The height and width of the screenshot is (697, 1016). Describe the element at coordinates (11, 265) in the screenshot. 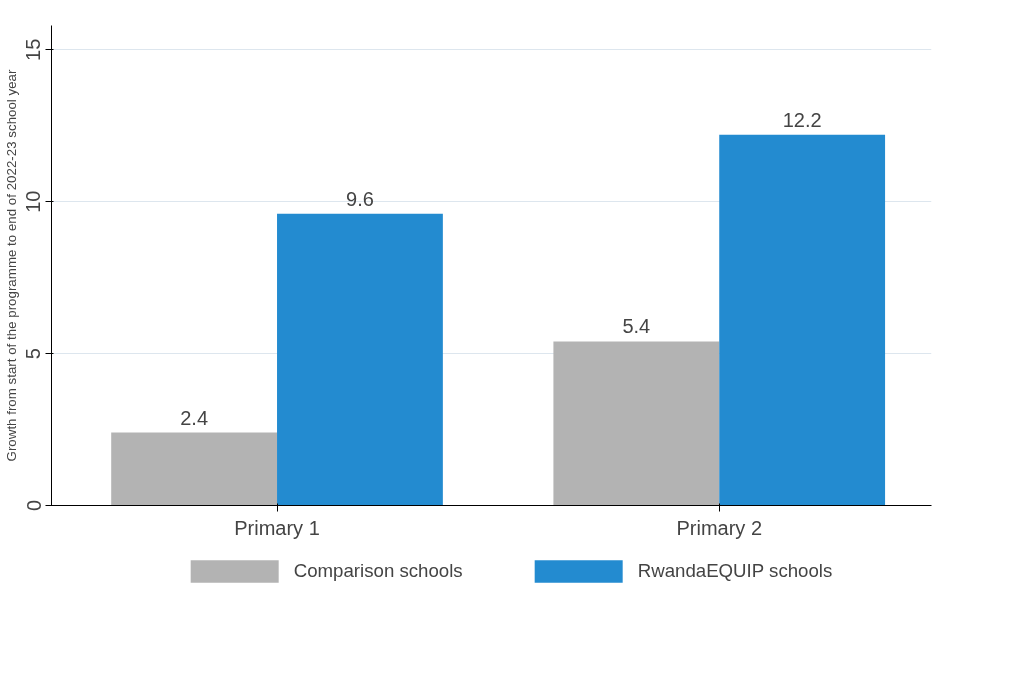

I see `y-axis-title: Growth from start of the programme to end of 2022-23 school year` at that location.